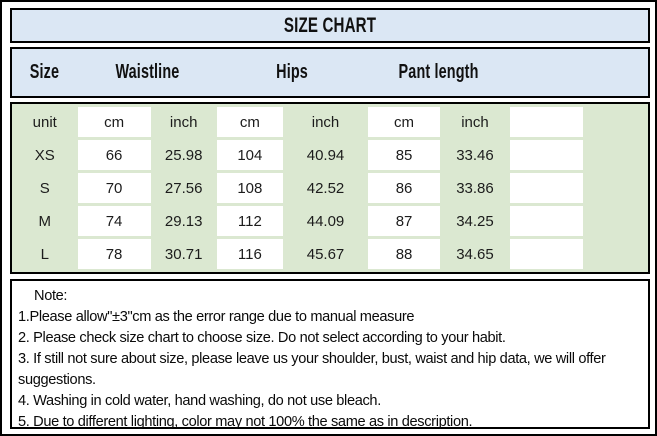 Image resolution: width=657 pixels, height=436 pixels. What do you see at coordinates (45, 221) in the screenshot?
I see `size-label-cell: M` at bounding box center [45, 221].